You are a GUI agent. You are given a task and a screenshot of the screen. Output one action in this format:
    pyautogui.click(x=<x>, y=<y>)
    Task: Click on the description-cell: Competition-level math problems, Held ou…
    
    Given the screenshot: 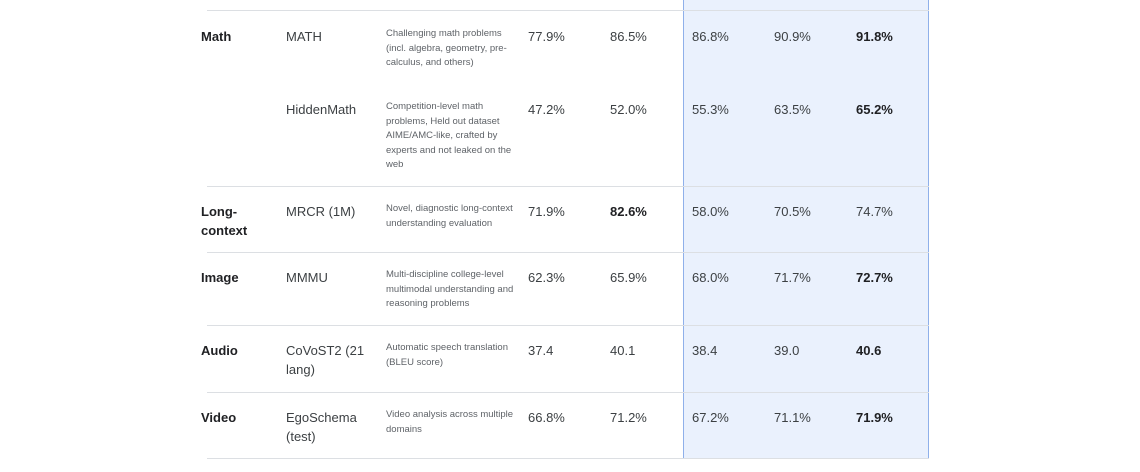 What is the action you would take?
    pyautogui.click(x=449, y=135)
    